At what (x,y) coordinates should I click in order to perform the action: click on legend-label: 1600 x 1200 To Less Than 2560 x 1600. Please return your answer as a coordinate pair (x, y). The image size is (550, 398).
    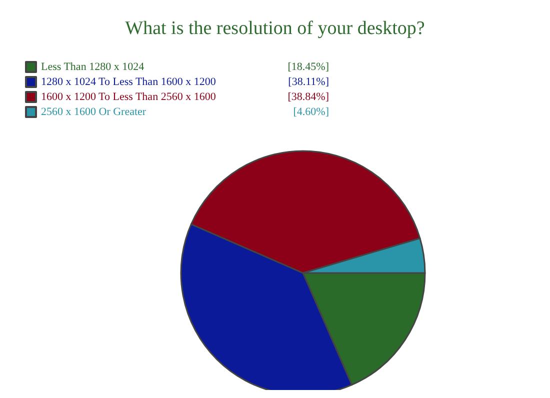
    Looking at the image, I should click on (128, 97).